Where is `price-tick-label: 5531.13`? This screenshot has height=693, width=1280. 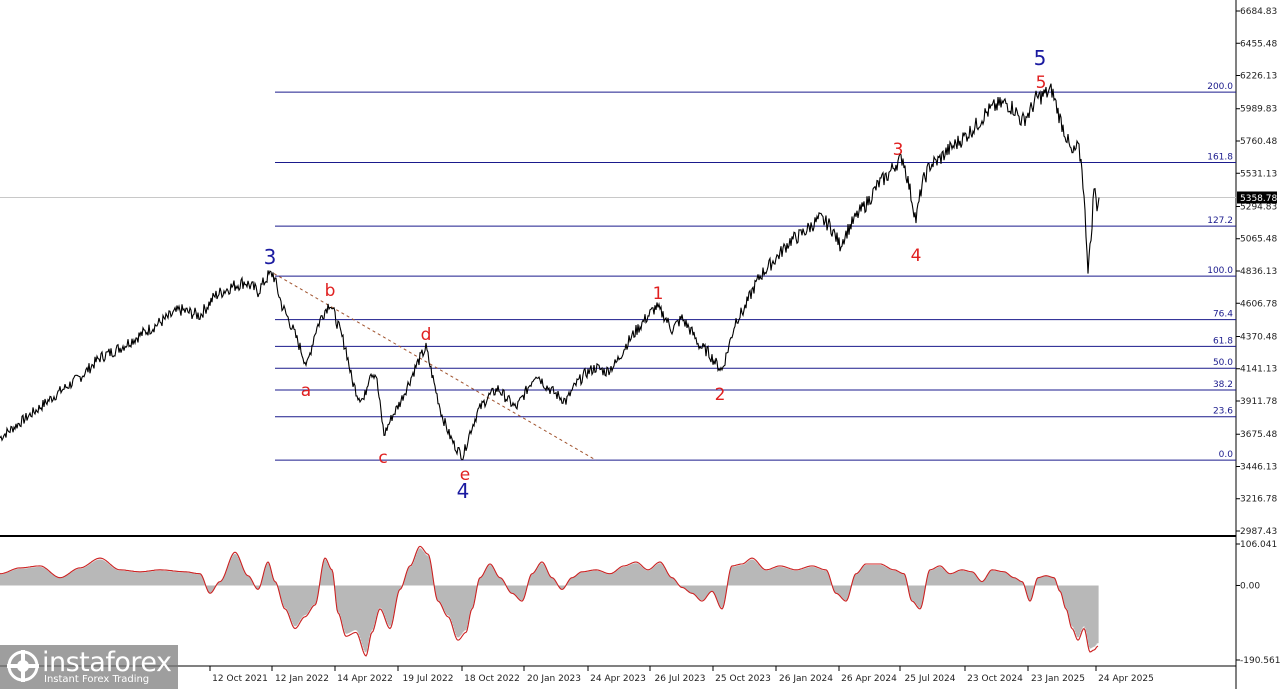 price-tick-label: 5531.13 is located at coordinates (1258, 174).